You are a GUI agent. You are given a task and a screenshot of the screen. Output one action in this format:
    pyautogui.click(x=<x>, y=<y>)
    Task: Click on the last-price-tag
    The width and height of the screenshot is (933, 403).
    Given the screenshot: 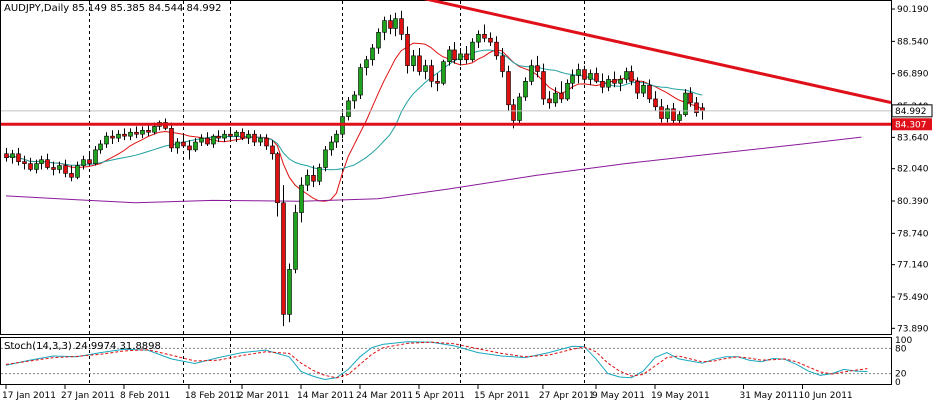 What is the action you would take?
    pyautogui.click(x=912, y=111)
    